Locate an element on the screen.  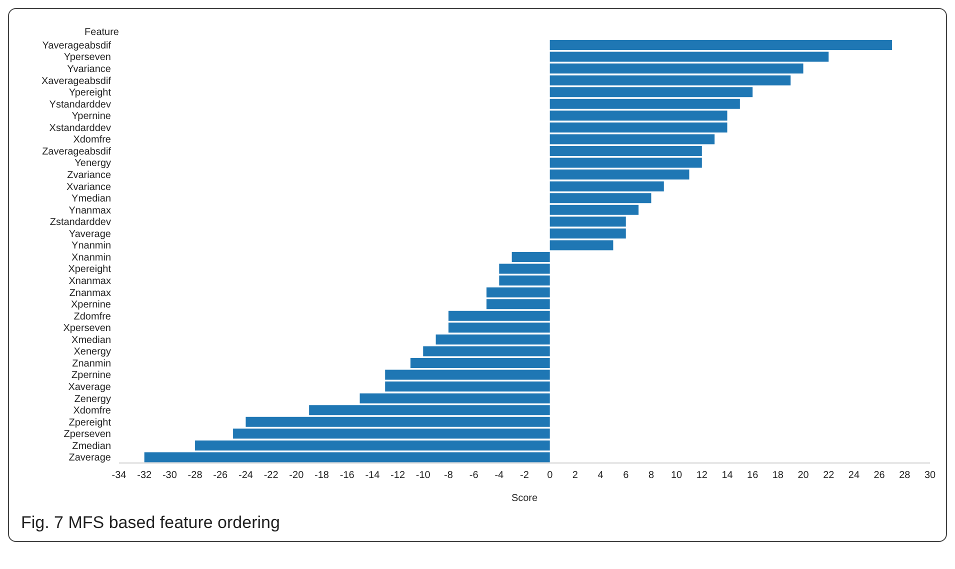
x-tick-label: 26 is located at coordinates (880, 476).